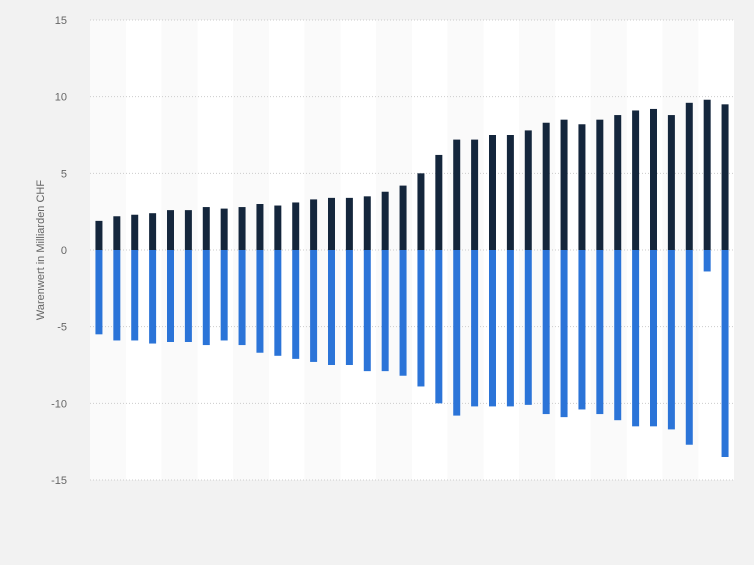 The width and height of the screenshot is (754, 565). What do you see at coordinates (59, 481) in the screenshot?
I see `y-tick-label: -15` at bounding box center [59, 481].